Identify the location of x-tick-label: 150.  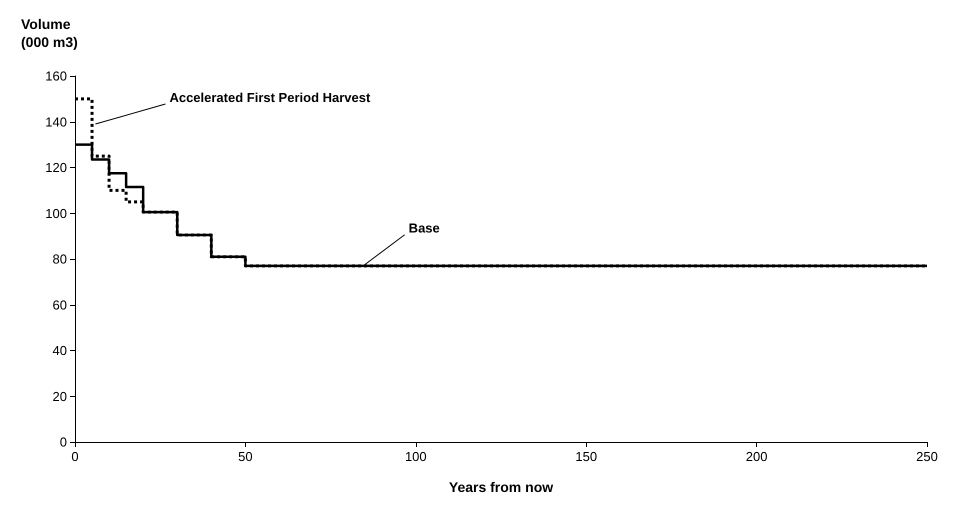
(586, 456).